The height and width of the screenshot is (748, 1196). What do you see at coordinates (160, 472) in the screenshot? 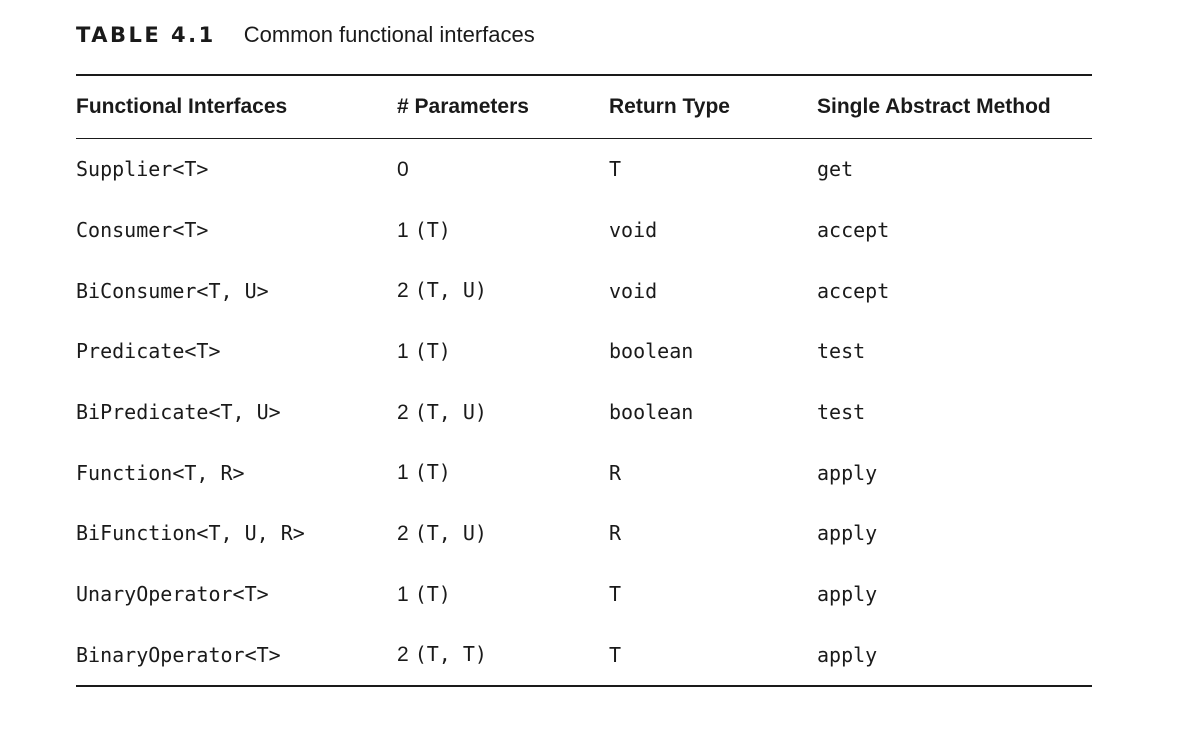
I see `cell-interface: Function<T, R>` at bounding box center [160, 472].